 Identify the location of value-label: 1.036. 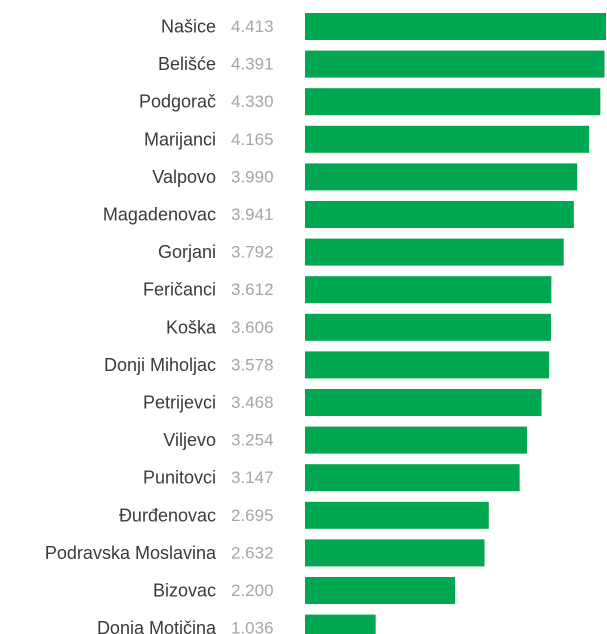
(252, 626).